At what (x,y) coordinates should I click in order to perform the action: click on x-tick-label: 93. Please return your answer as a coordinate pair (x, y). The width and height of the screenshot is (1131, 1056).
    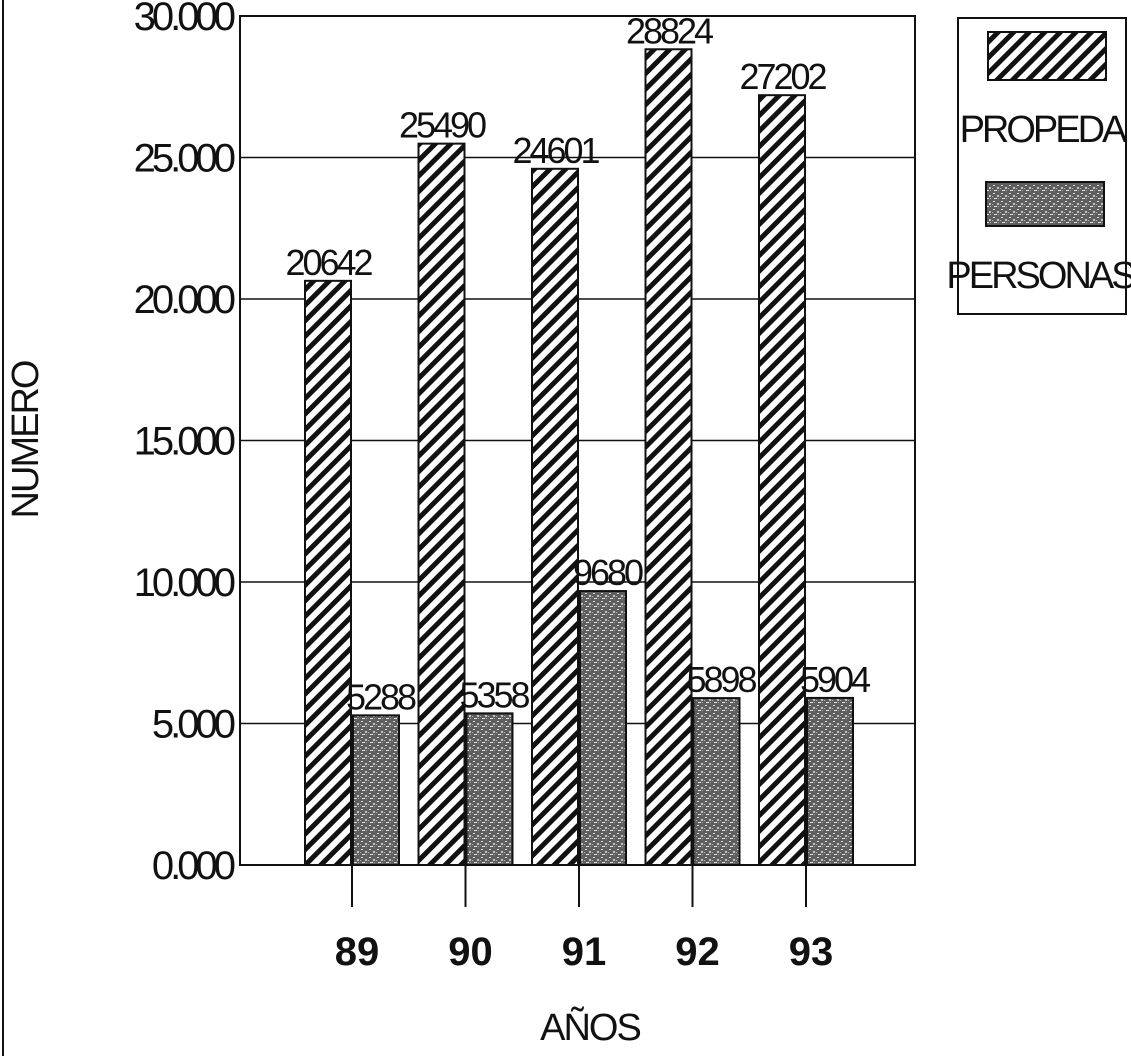
    Looking at the image, I should click on (811, 952).